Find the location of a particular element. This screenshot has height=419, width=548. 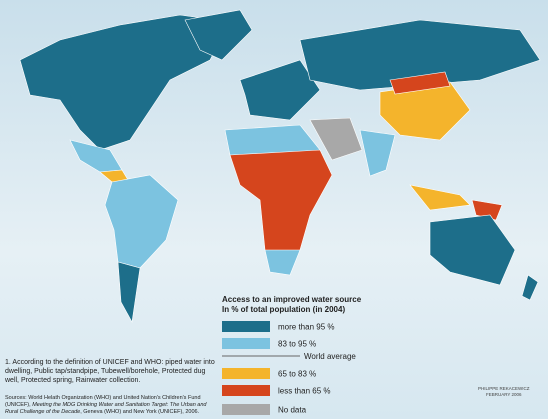

middle-east is located at coordinates (336, 139).